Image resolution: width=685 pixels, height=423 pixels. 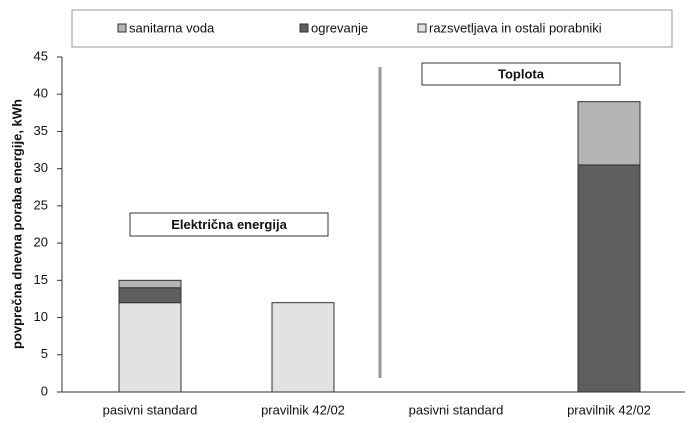 I want to click on y-tick-label: 35, so click(x=41, y=130).